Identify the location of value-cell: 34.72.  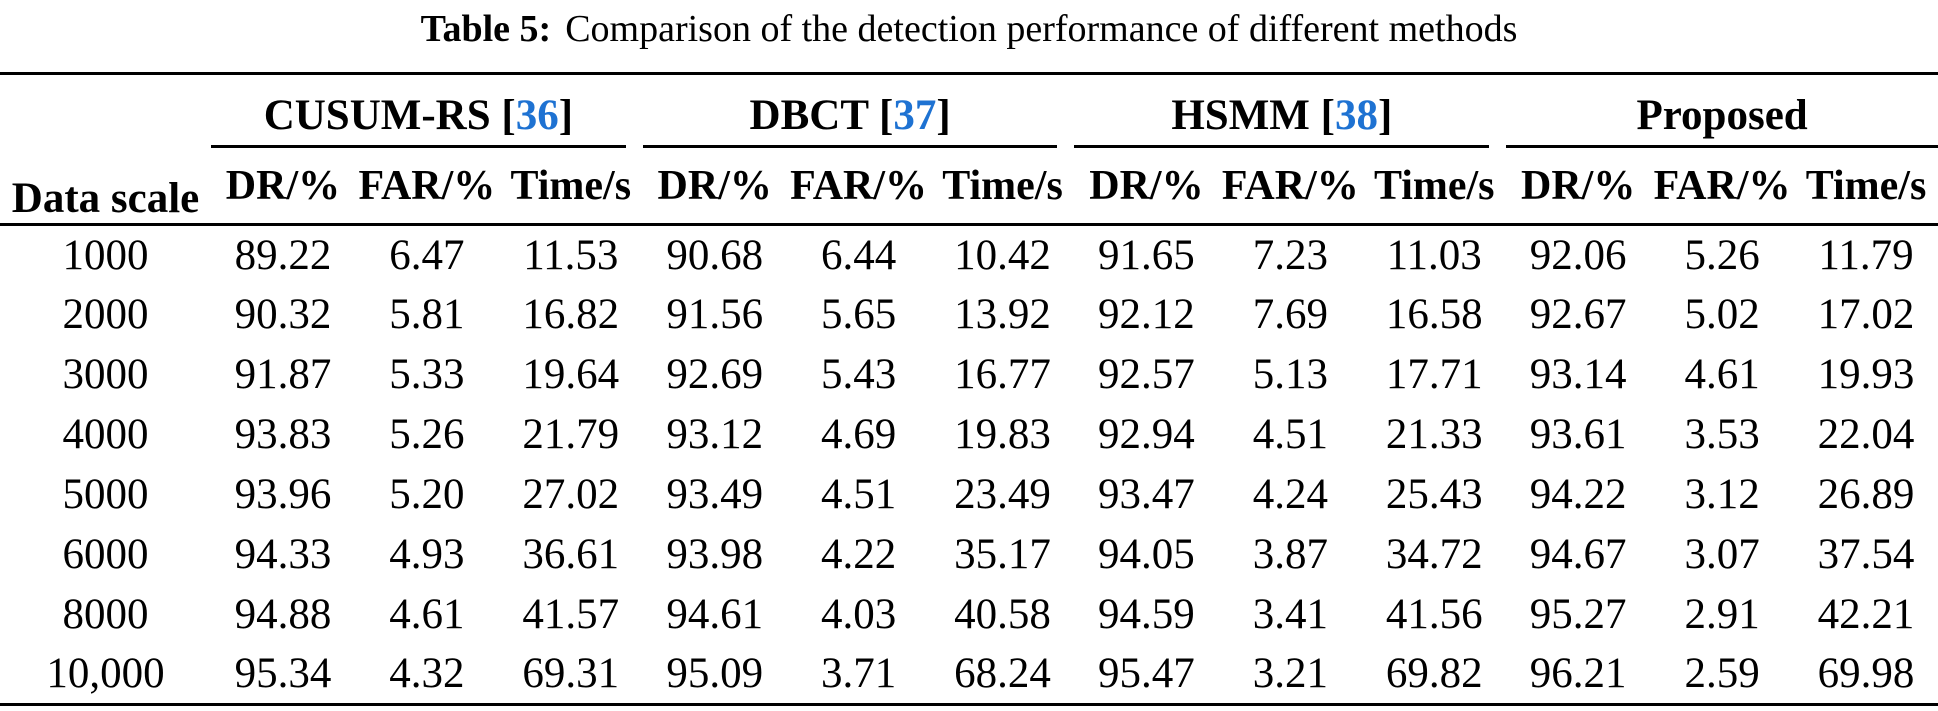
(1434, 554).